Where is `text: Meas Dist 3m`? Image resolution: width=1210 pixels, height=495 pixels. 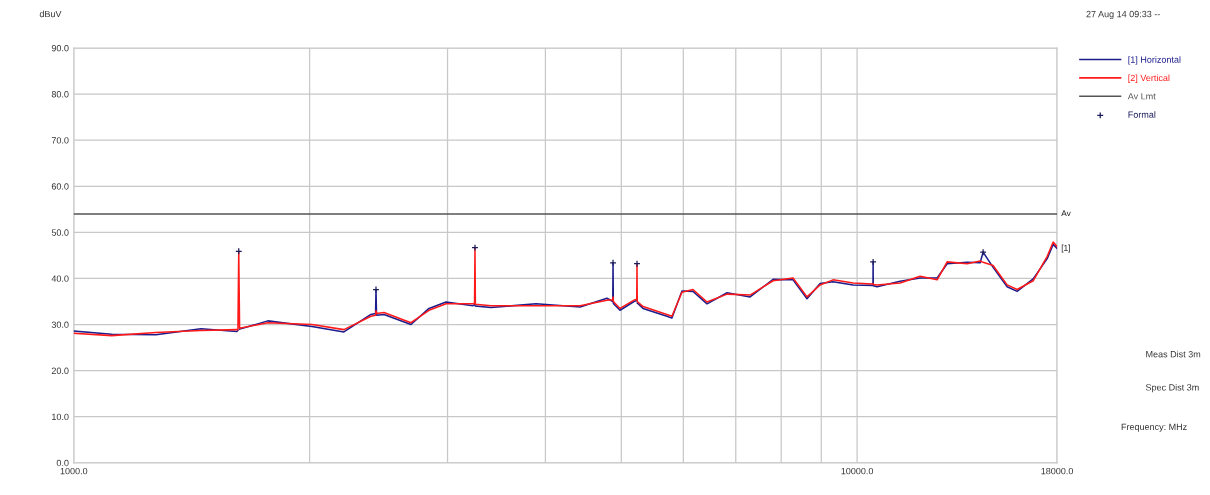
text: Meas Dist 3m is located at coordinates (1173, 354).